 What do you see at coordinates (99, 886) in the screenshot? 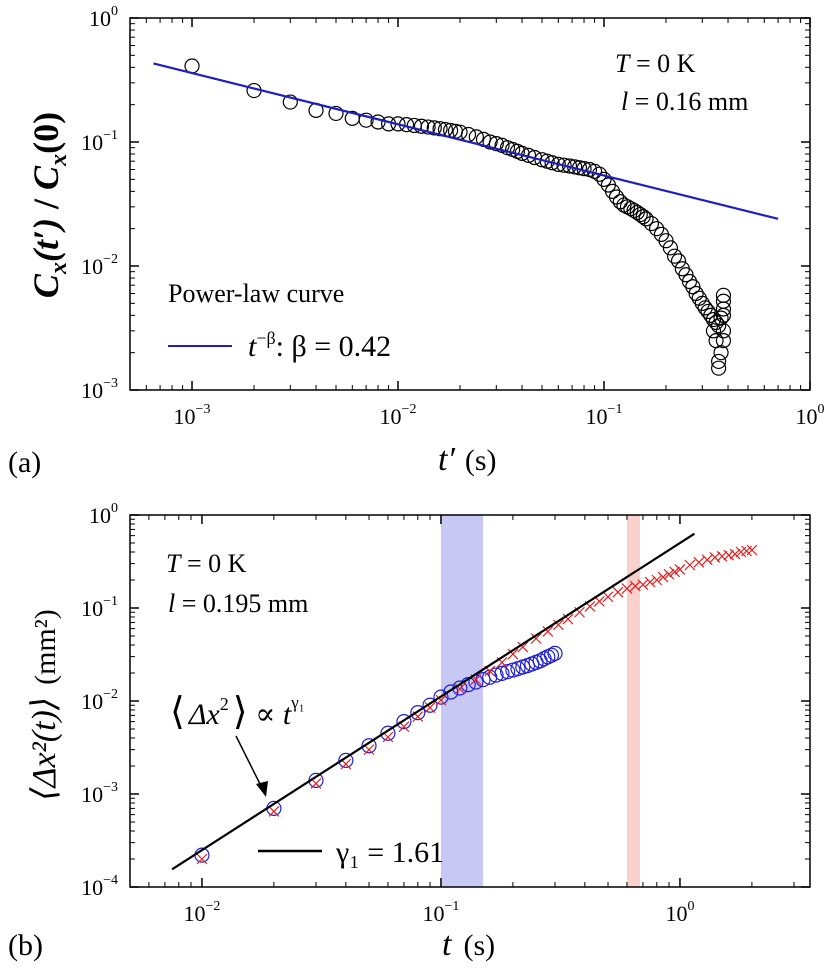
I see `y-tick-label: 10⁻⁴` at bounding box center [99, 886].